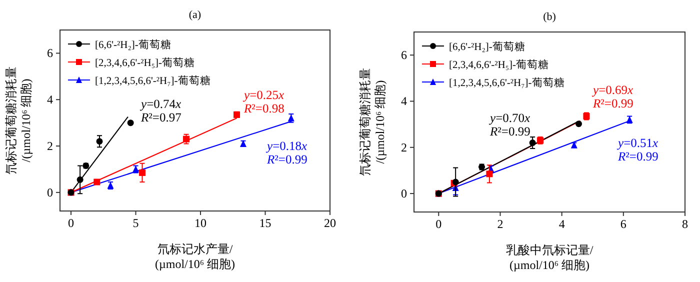 Image resolution: width=700 pixels, height=282 pixels. Describe the element at coordinates (161, 104) in the screenshot. I see `annotation: y=0.74x` at that location.